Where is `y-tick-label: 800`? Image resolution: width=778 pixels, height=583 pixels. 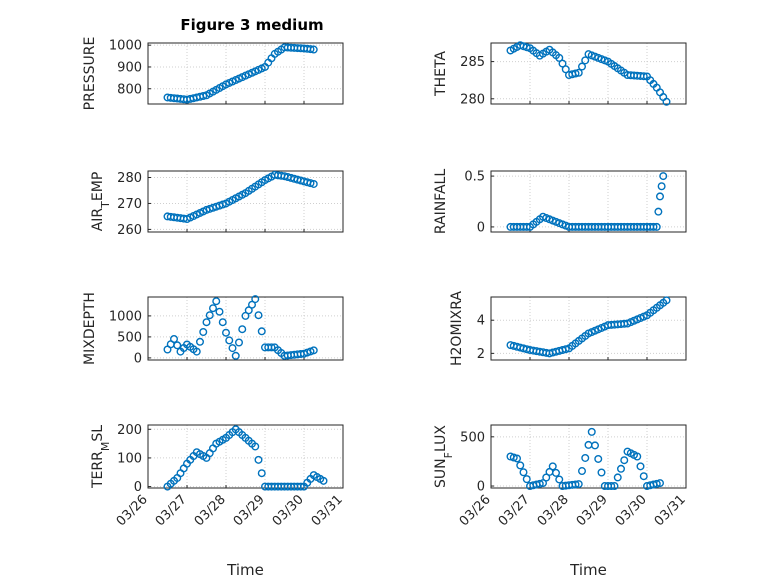 y-tick-label: 800 is located at coordinates (129, 89).